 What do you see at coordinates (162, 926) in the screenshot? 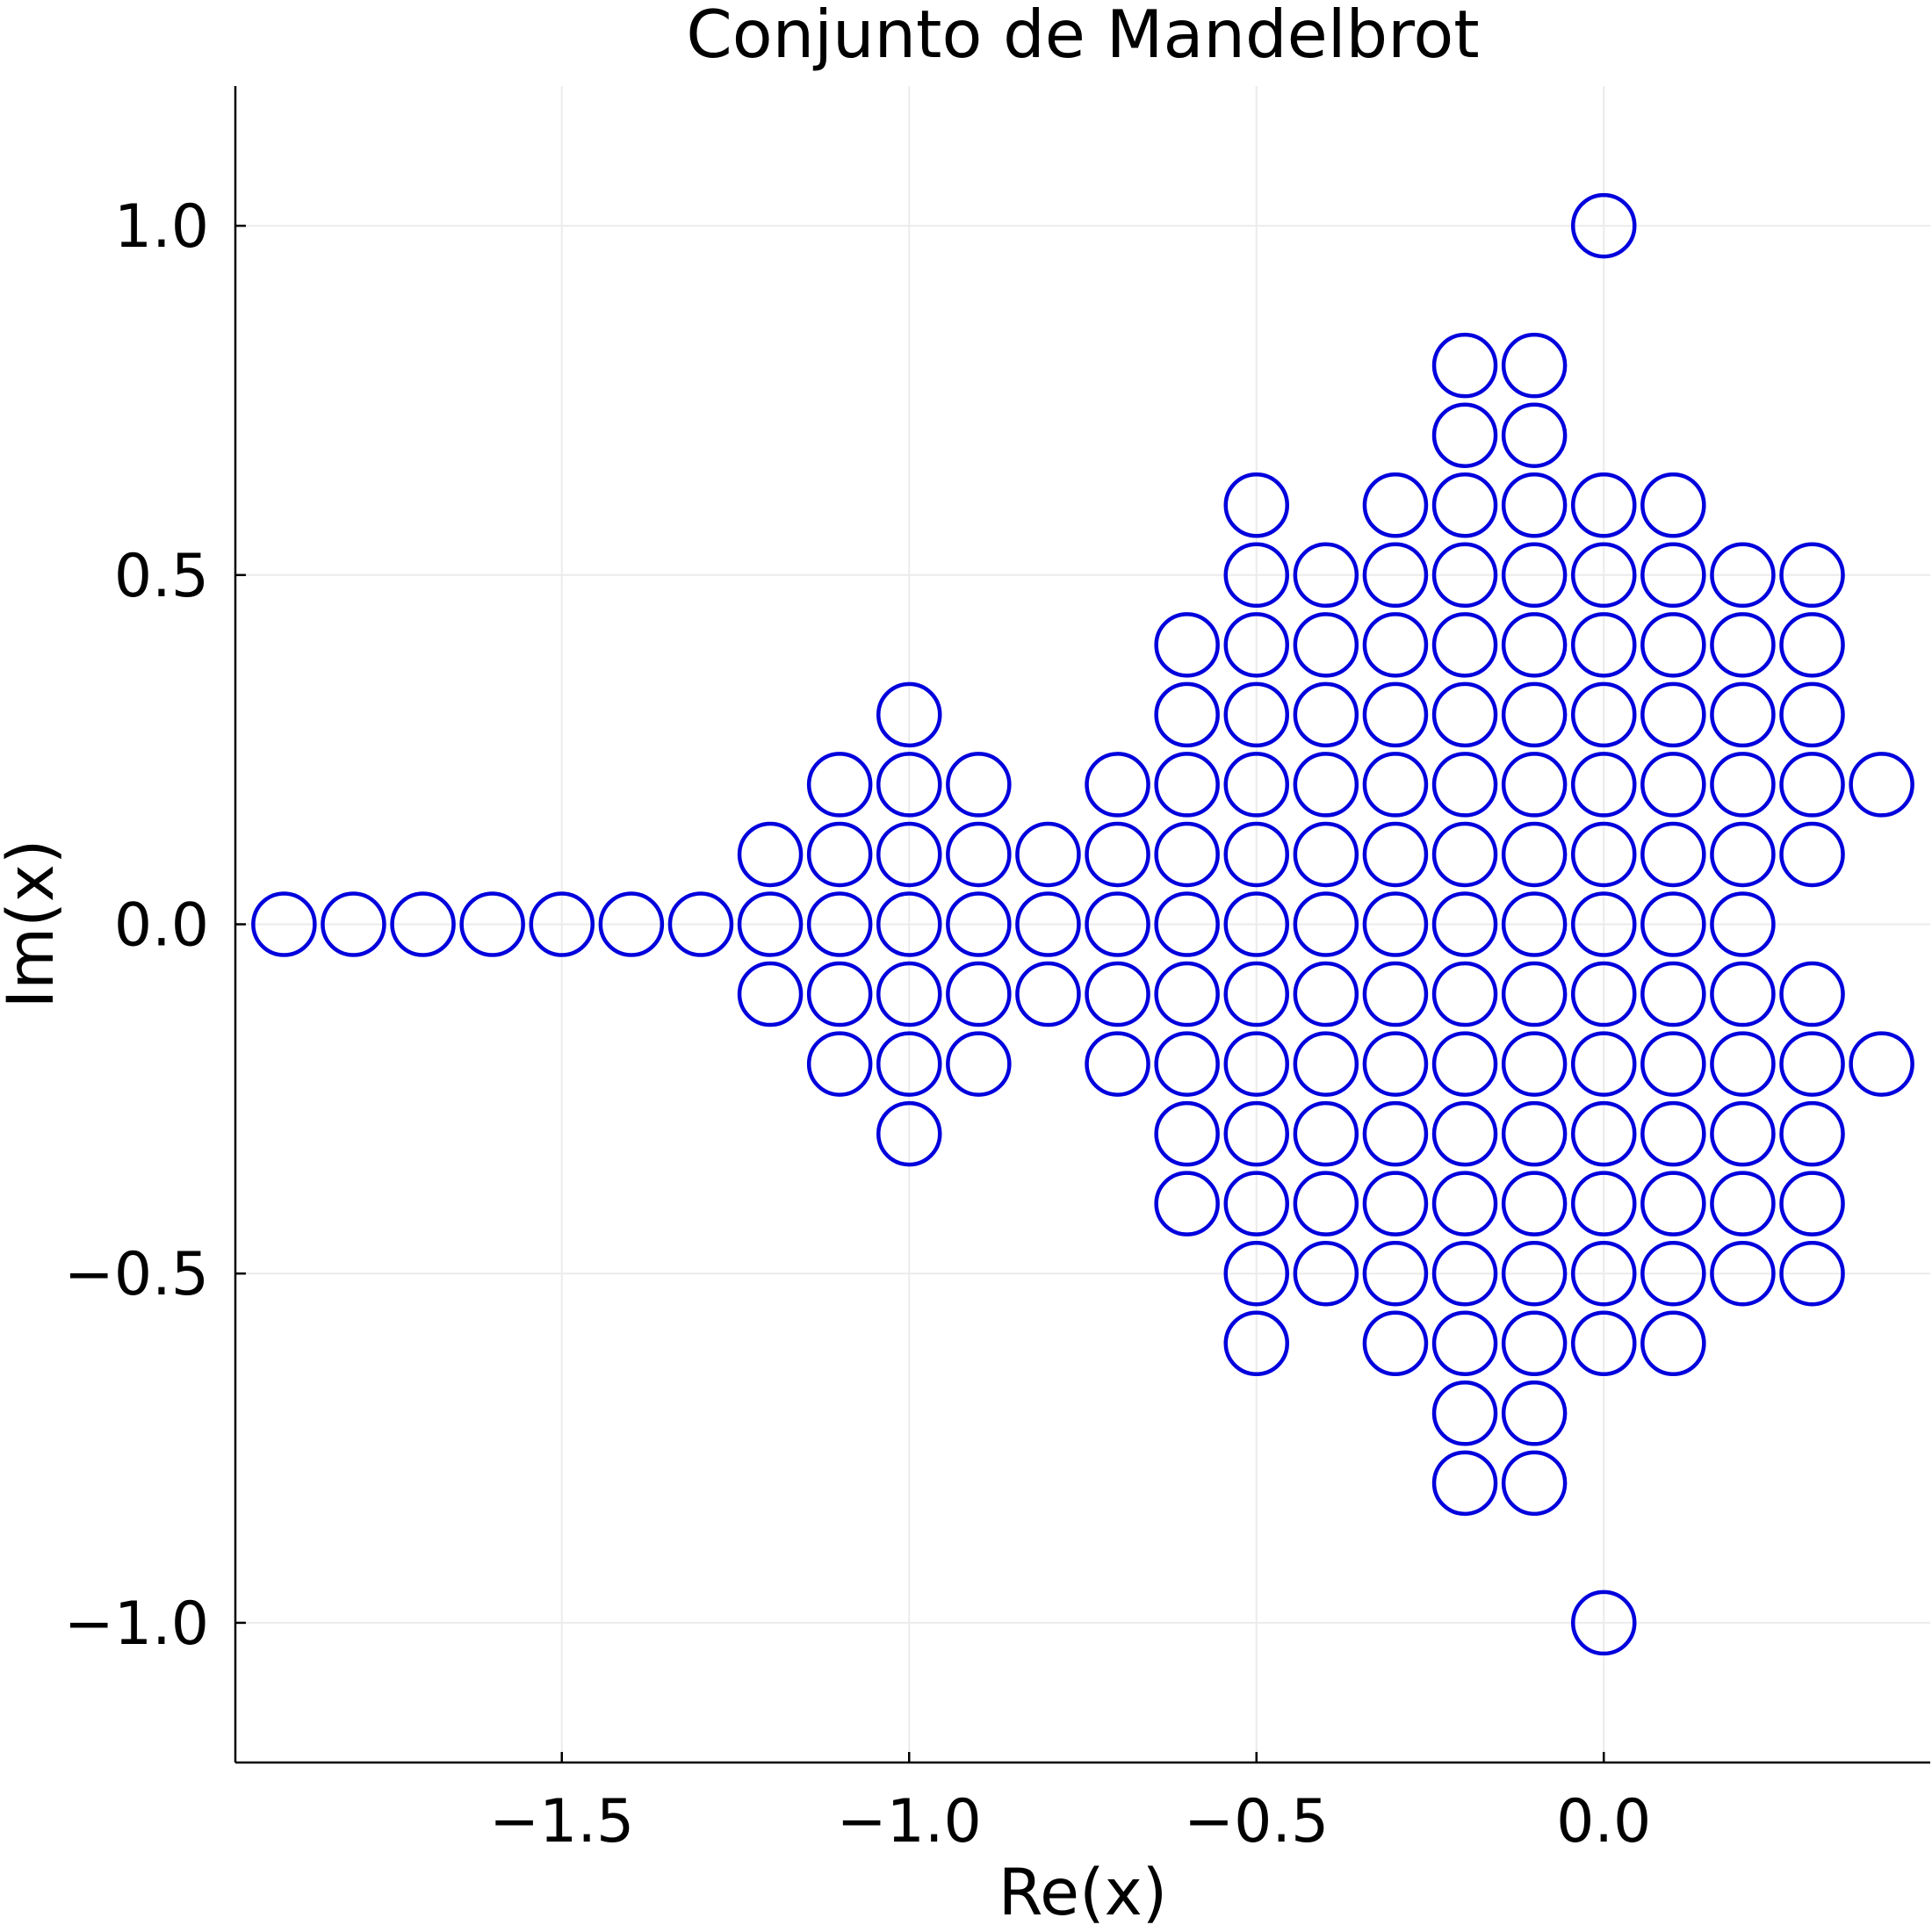
I see `y-tick-label: 0.0` at bounding box center [162, 926].